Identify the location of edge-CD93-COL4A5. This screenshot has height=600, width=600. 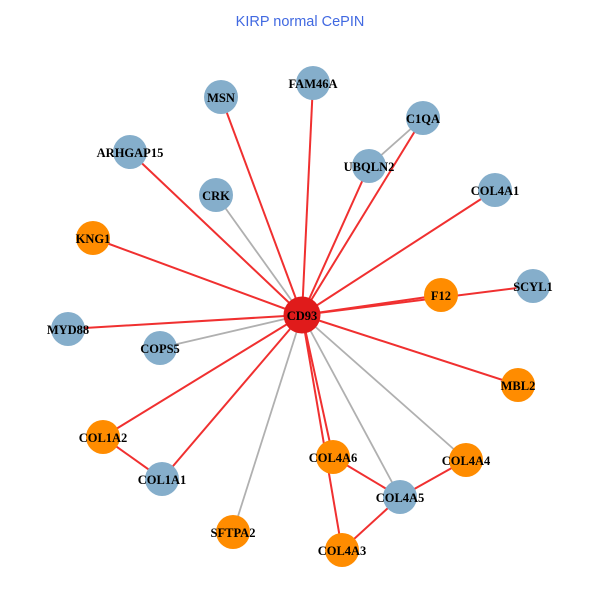
(351, 406).